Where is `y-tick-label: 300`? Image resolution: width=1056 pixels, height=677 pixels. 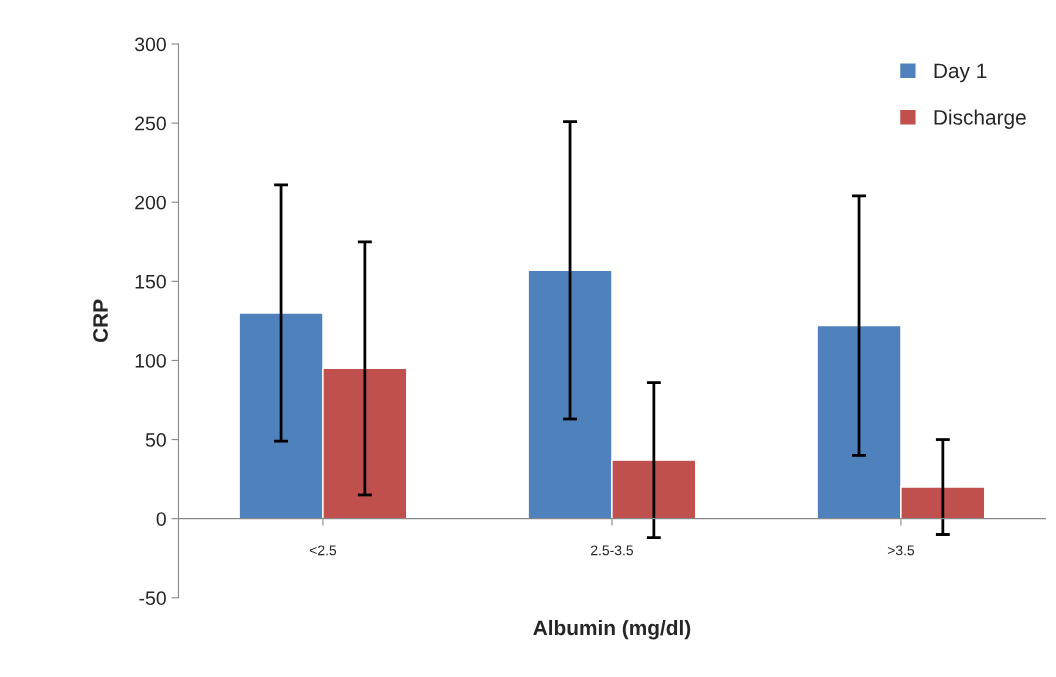 y-tick-label: 300 is located at coordinates (150, 44).